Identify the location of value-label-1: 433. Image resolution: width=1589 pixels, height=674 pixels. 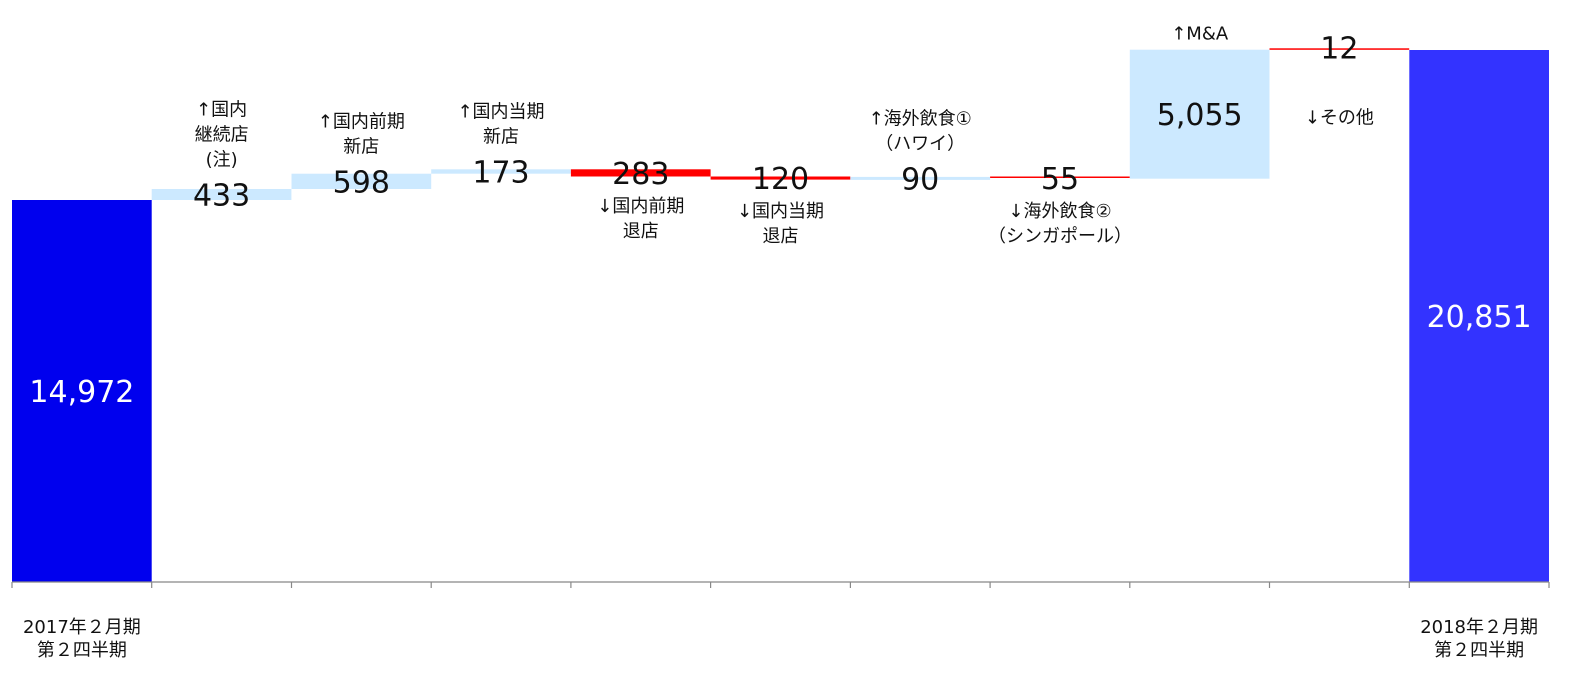
(221, 196).